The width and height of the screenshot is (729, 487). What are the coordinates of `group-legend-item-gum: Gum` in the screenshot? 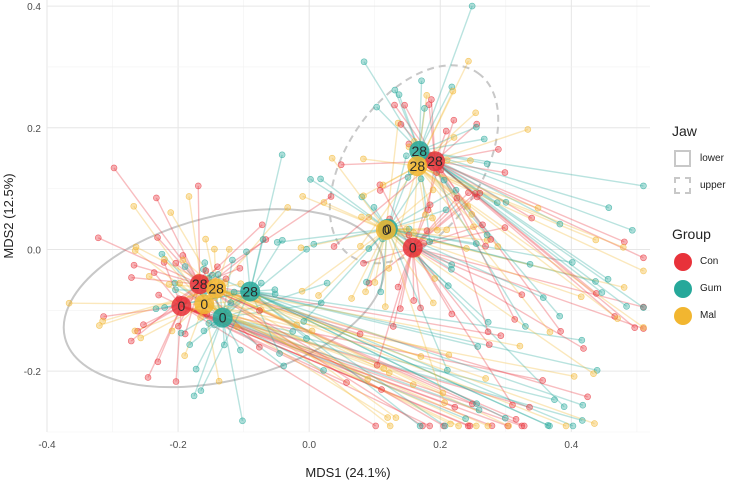 It's located at (697, 288).